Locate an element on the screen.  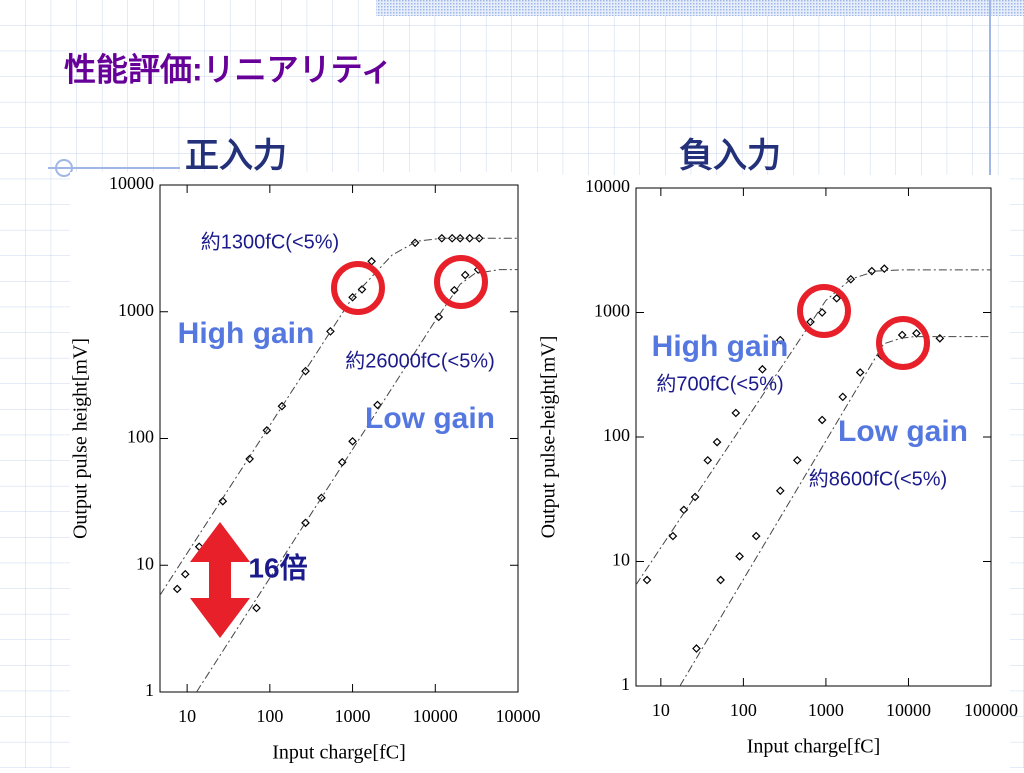
slide-title: 性能評価:リニアリティ is located at coordinates (228, 69).